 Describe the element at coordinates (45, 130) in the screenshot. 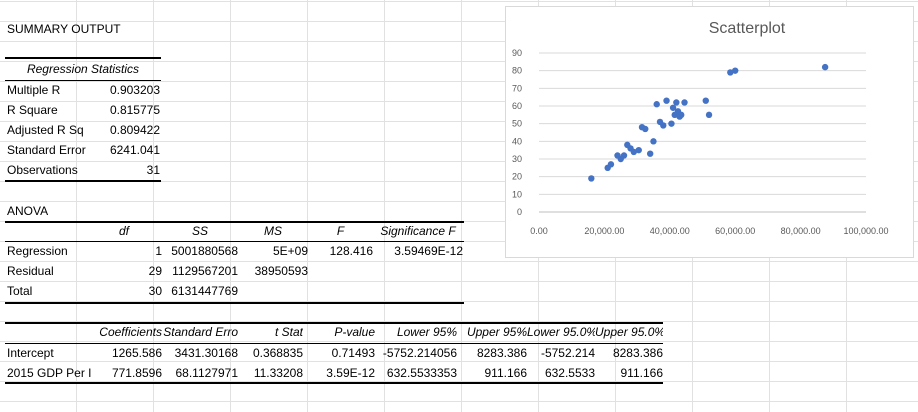

I see `reg-stat-label: Adjusted R Sq` at that location.